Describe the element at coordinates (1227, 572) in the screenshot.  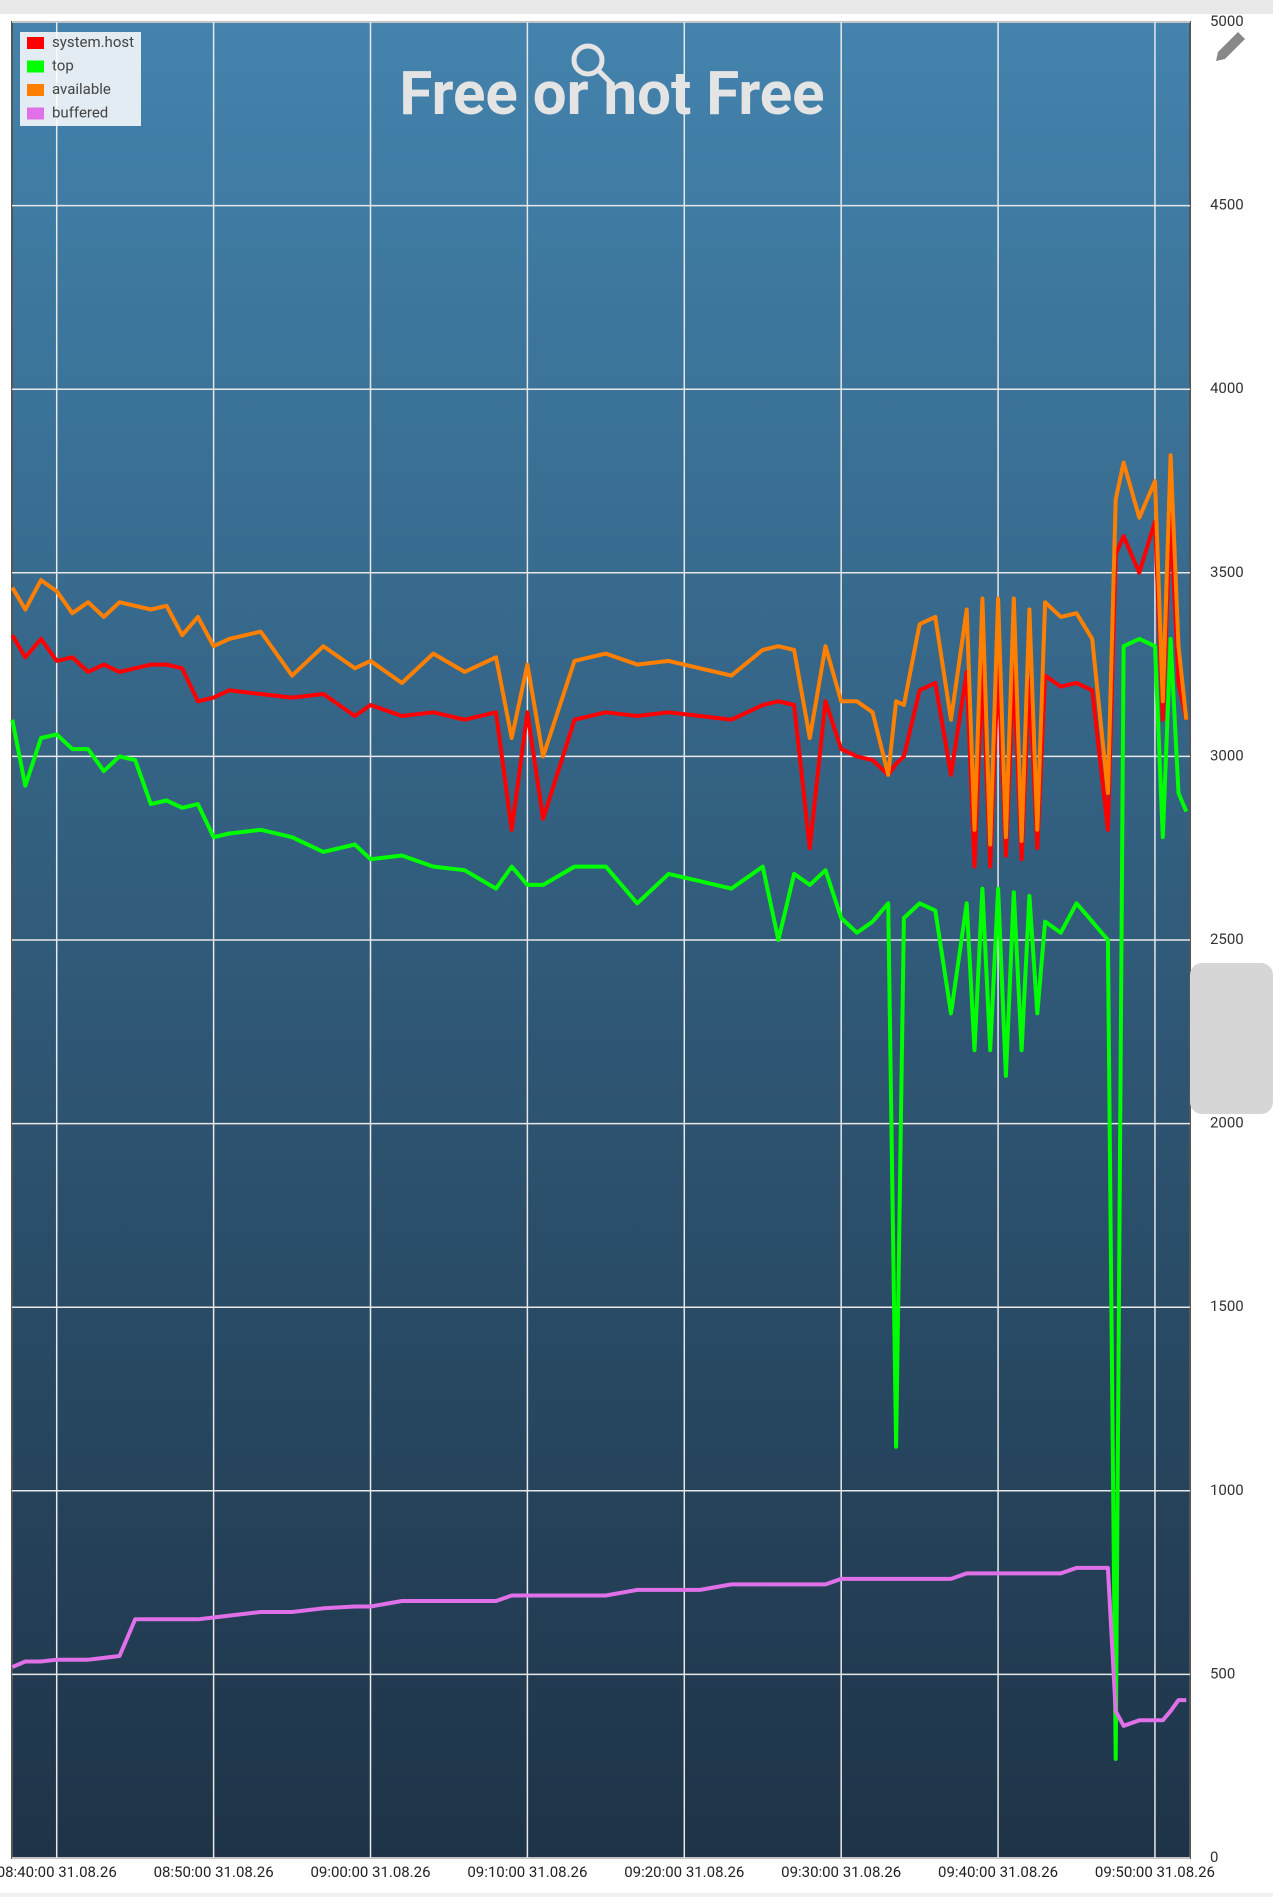
I see `y-tick-label: 3500` at that location.